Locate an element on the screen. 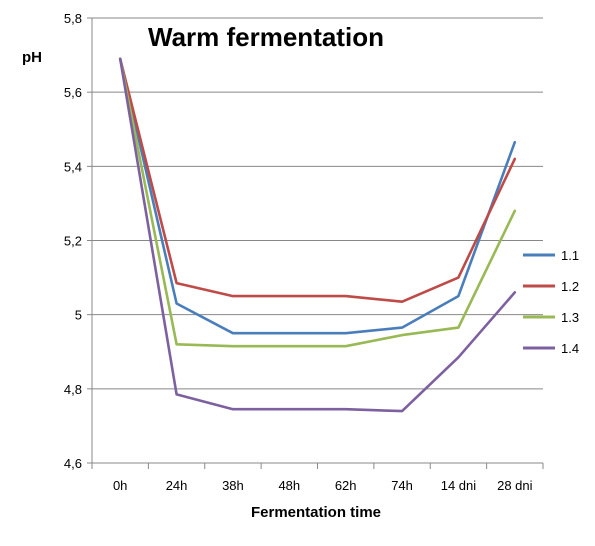 The width and height of the screenshot is (595, 546). x-tick-label: 24h is located at coordinates (177, 485).